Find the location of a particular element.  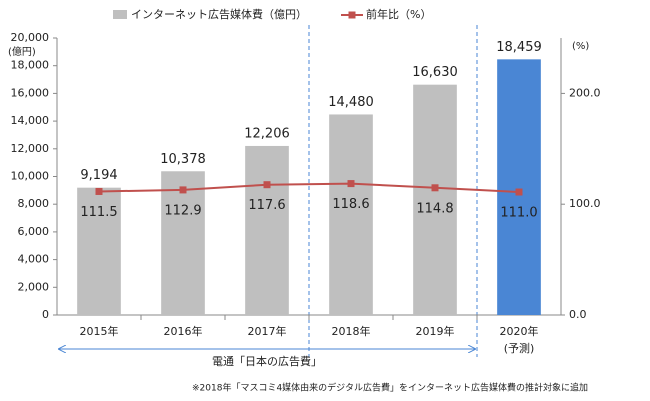

bar-label: 9,194 is located at coordinates (98, 175).